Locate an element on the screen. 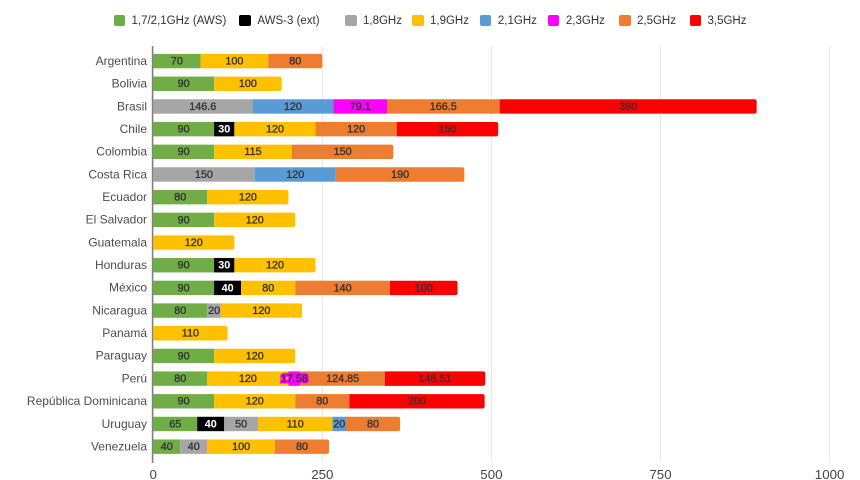 This screenshot has width=860, height=480. svg-text: 190 is located at coordinates (400, 175).